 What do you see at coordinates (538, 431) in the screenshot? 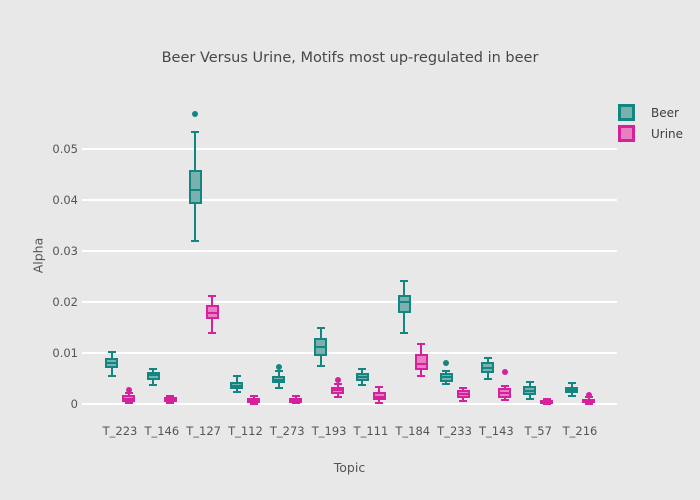
I see `xtick-label-T_57: T_57` at bounding box center [538, 431].